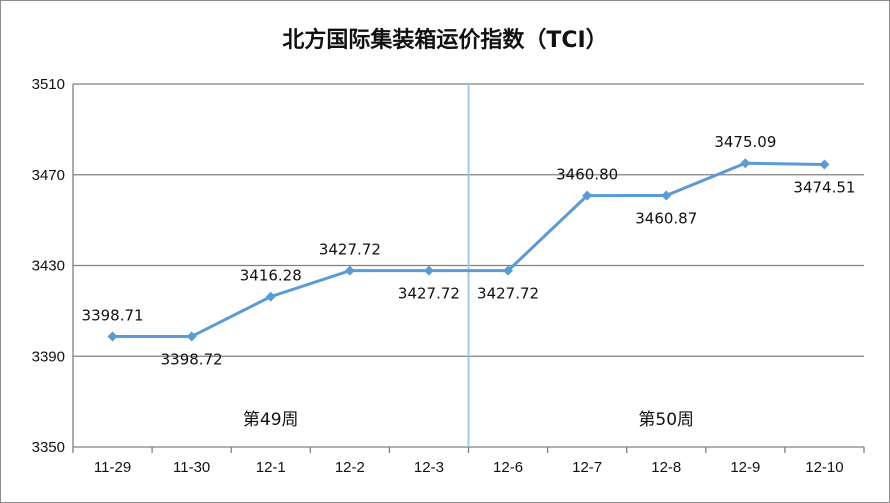 Image resolution: width=890 pixels, height=503 pixels. Describe the element at coordinates (666, 420) in the screenshot. I see `week-annotation: 第50周` at that location.